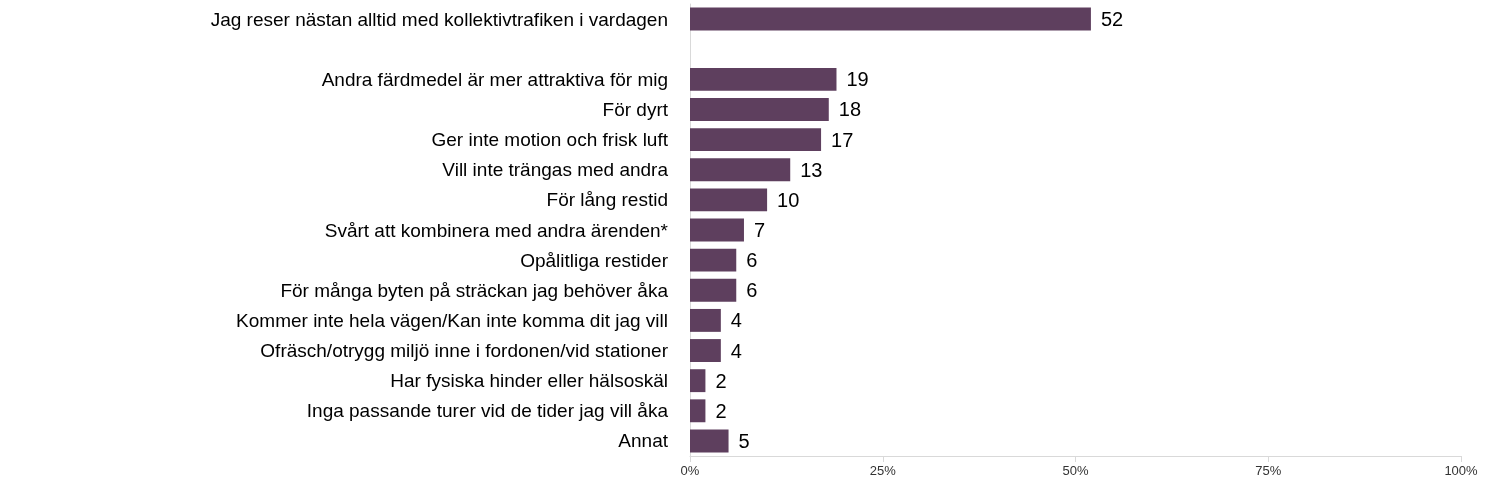 The width and height of the screenshot is (1489, 496). Describe the element at coordinates (494, 79) in the screenshot. I see `y-tick-label: Andra färdmedel är mer attraktiva för mig` at that location.